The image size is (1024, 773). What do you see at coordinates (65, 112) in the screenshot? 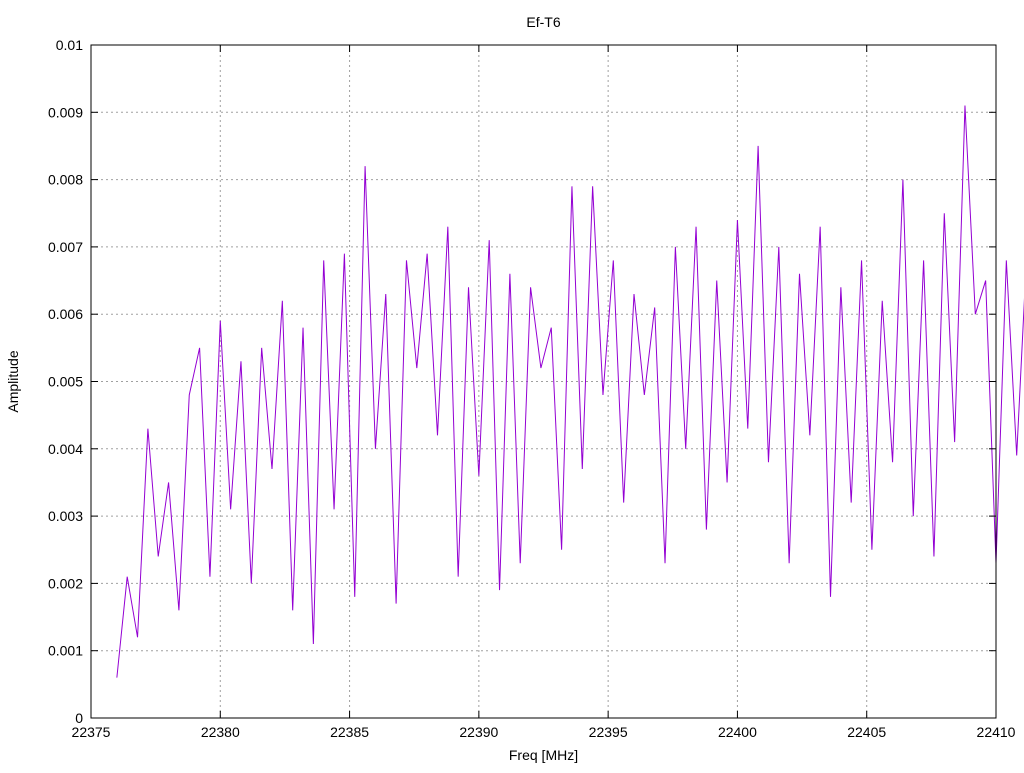
I see `y-tick-label: 0.009` at bounding box center [65, 112].